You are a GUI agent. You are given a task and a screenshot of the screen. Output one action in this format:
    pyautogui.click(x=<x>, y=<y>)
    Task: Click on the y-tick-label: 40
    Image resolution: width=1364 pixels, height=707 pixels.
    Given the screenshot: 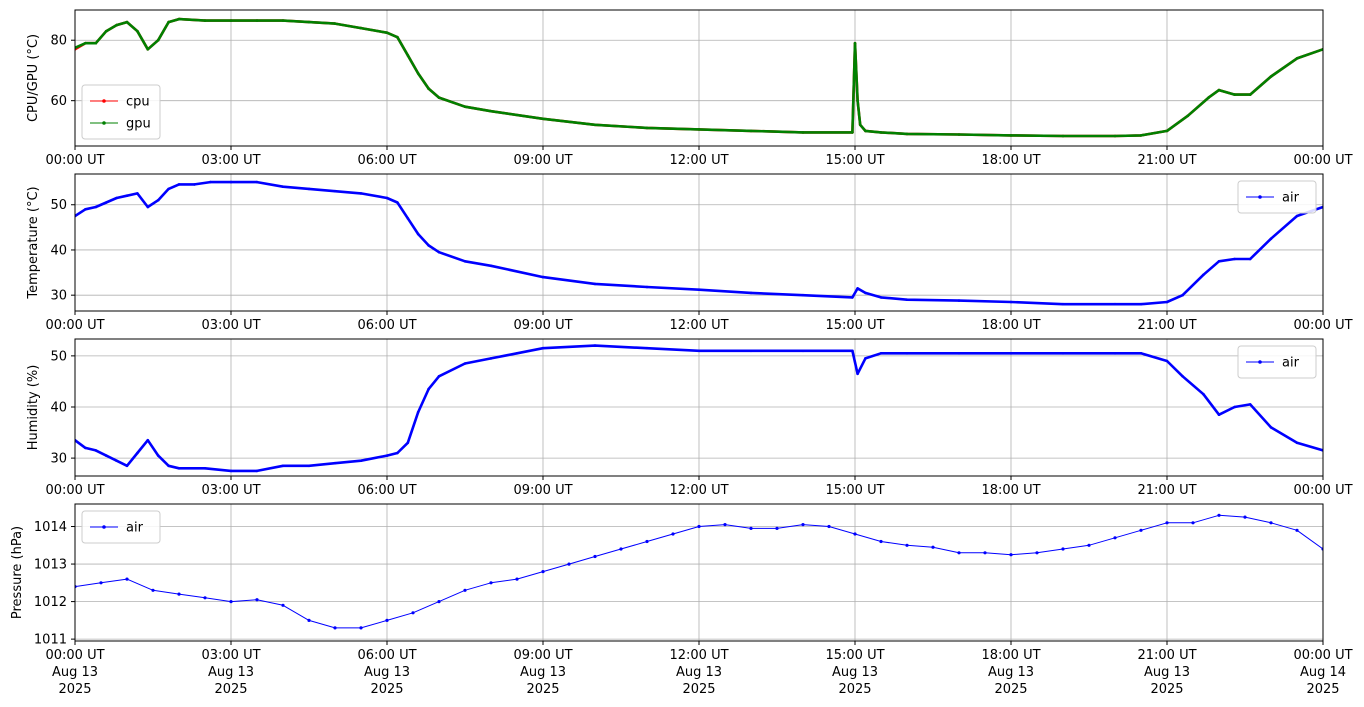 What is the action you would take?
    pyautogui.click(x=58, y=250)
    